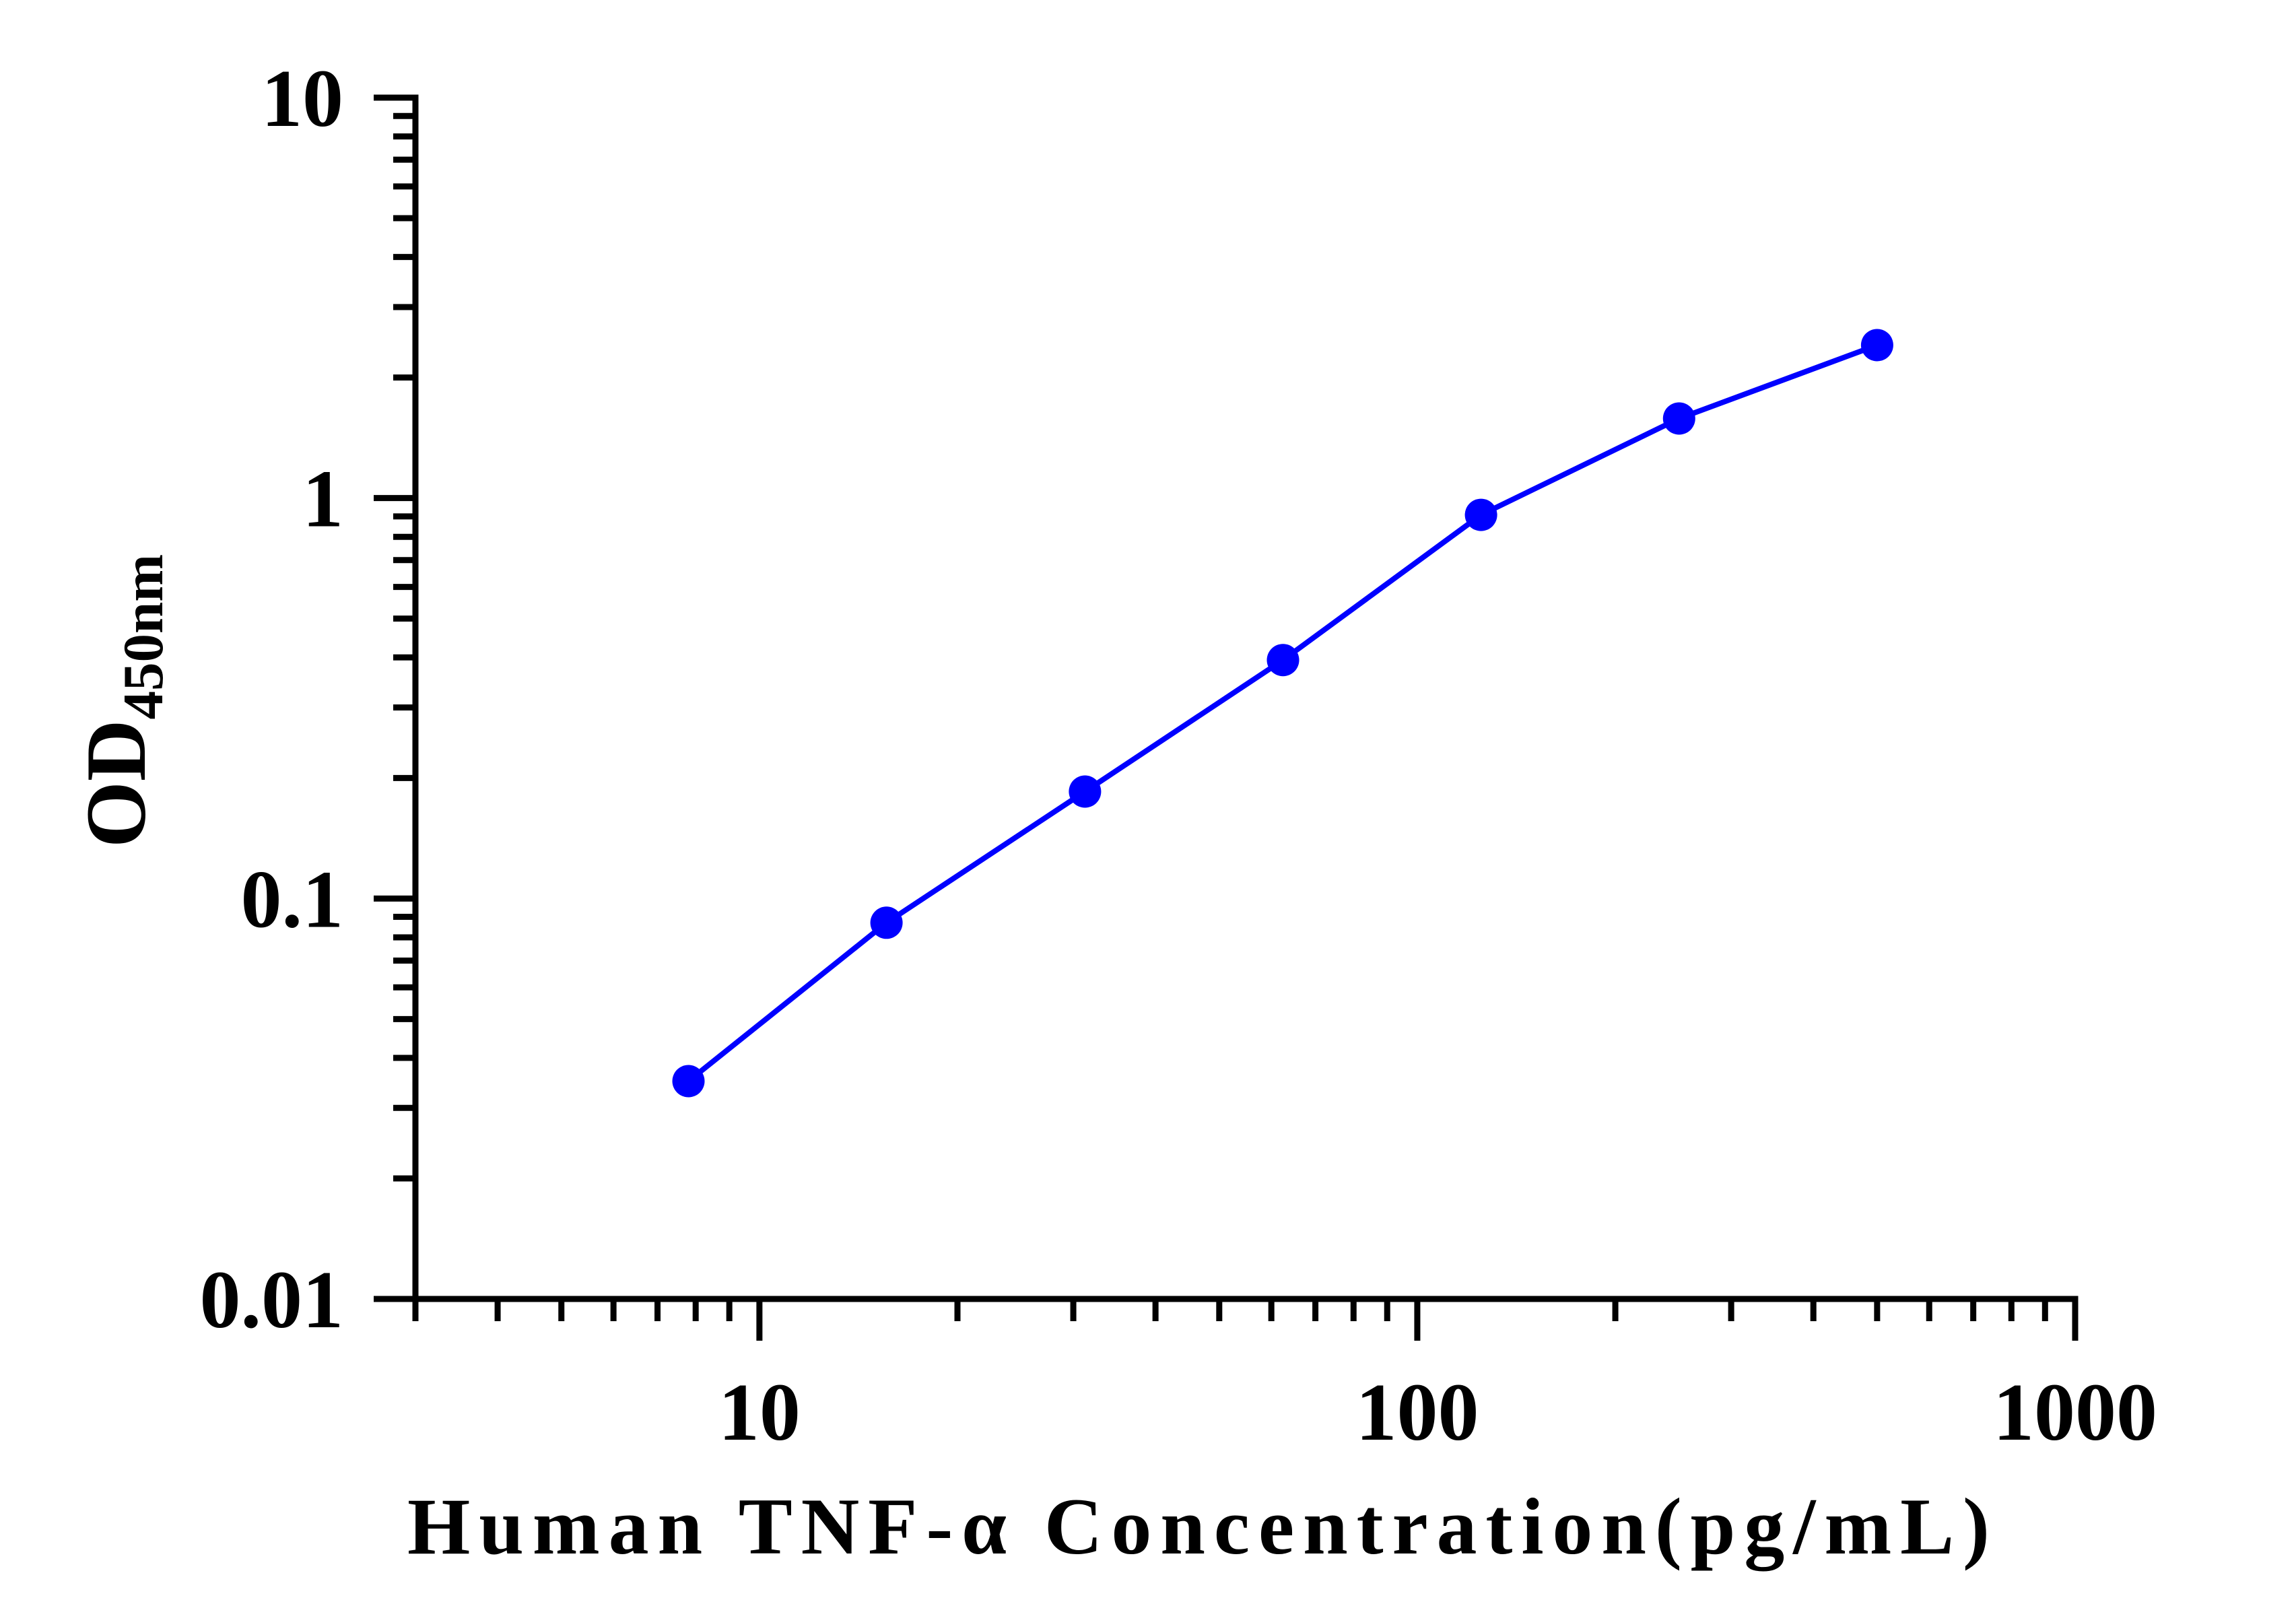  Describe the element at coordinates (292, 900) in the screenshot. I see `y-tick-label: 0.1` at that location.